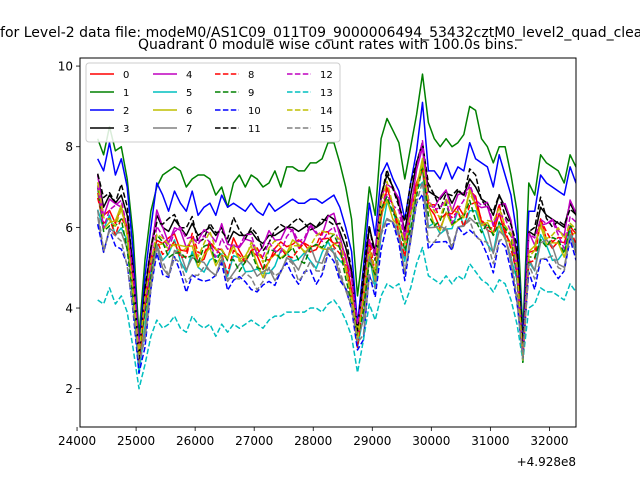 The image size is (640, 480). Describe the element at coordinates (126, 93) in the screenshot. I see `legend-label-1: 1` at that location.